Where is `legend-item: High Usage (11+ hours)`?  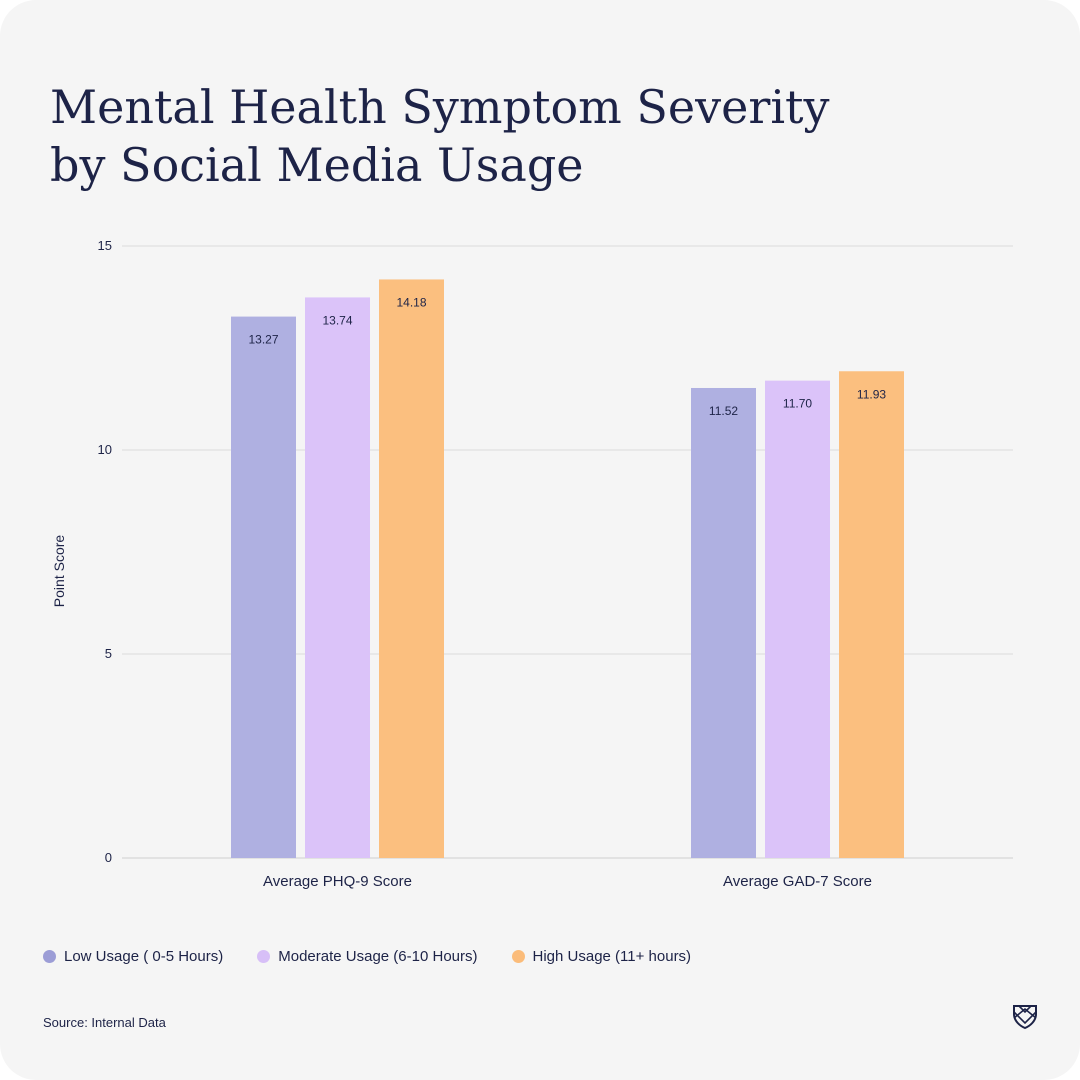
legend-item: High Usage (11+ hours) is located at coordinates (601, 956).